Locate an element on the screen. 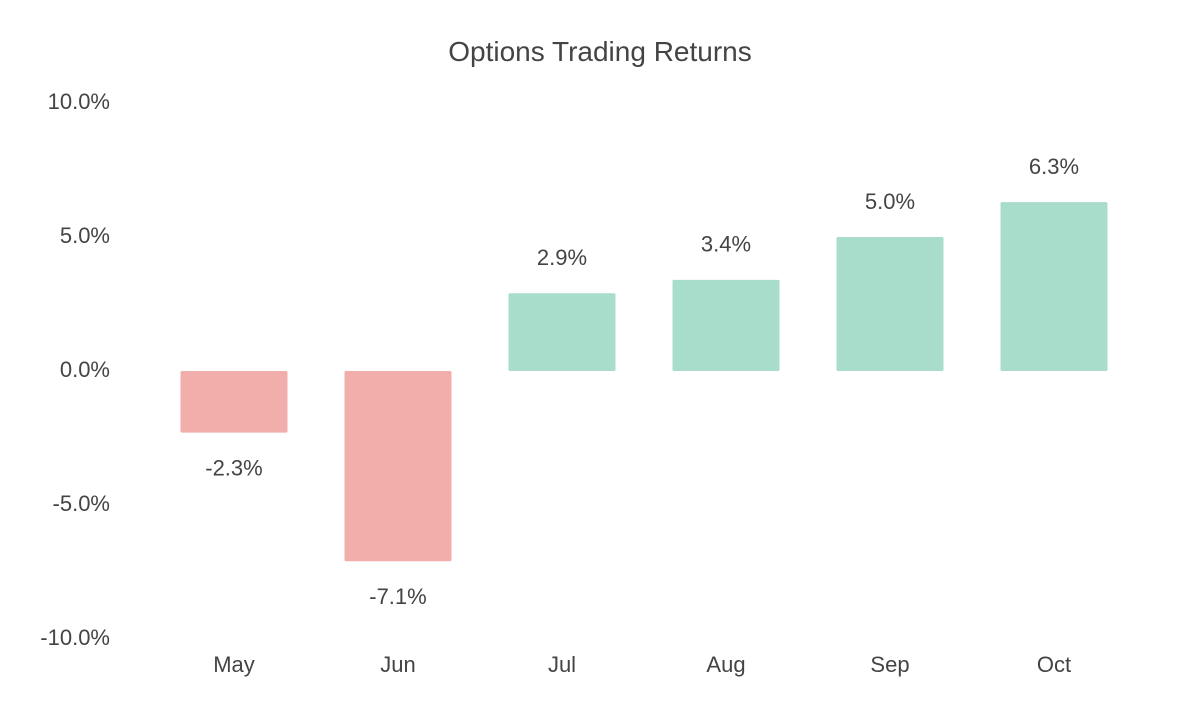  x-tick-label: Aug is located at coordinates (725, 664).